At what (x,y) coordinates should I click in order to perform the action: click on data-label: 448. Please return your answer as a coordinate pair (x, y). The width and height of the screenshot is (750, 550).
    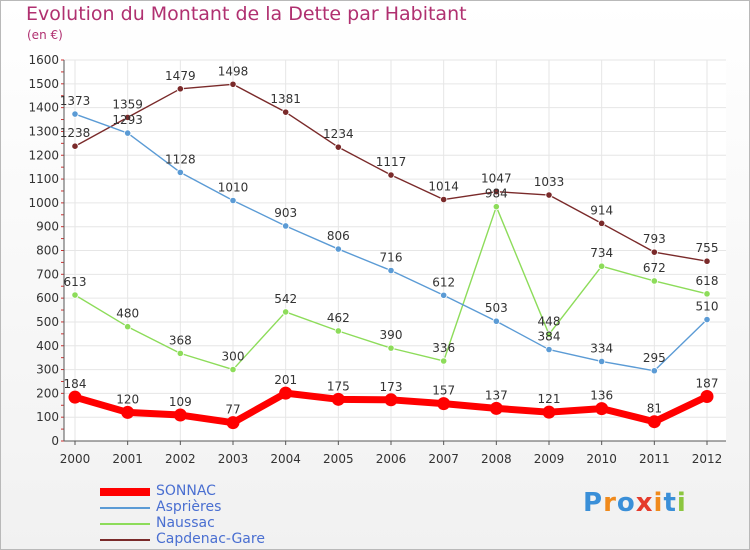
    Looking at the image, I should click on (549, 321).